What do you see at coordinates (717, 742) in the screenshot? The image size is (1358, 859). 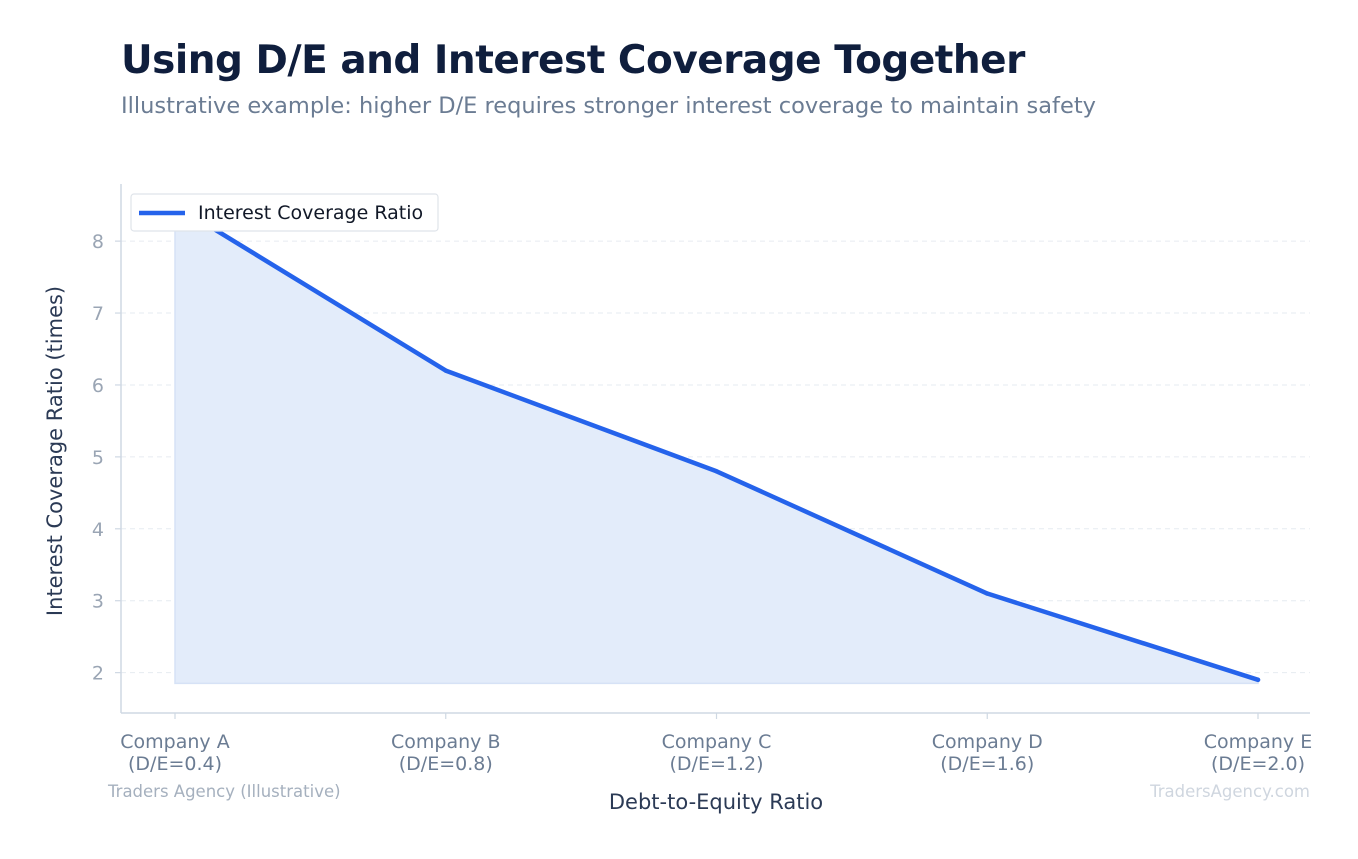 I see `x-tick-label: Company C` at bounding box center [717, 742].